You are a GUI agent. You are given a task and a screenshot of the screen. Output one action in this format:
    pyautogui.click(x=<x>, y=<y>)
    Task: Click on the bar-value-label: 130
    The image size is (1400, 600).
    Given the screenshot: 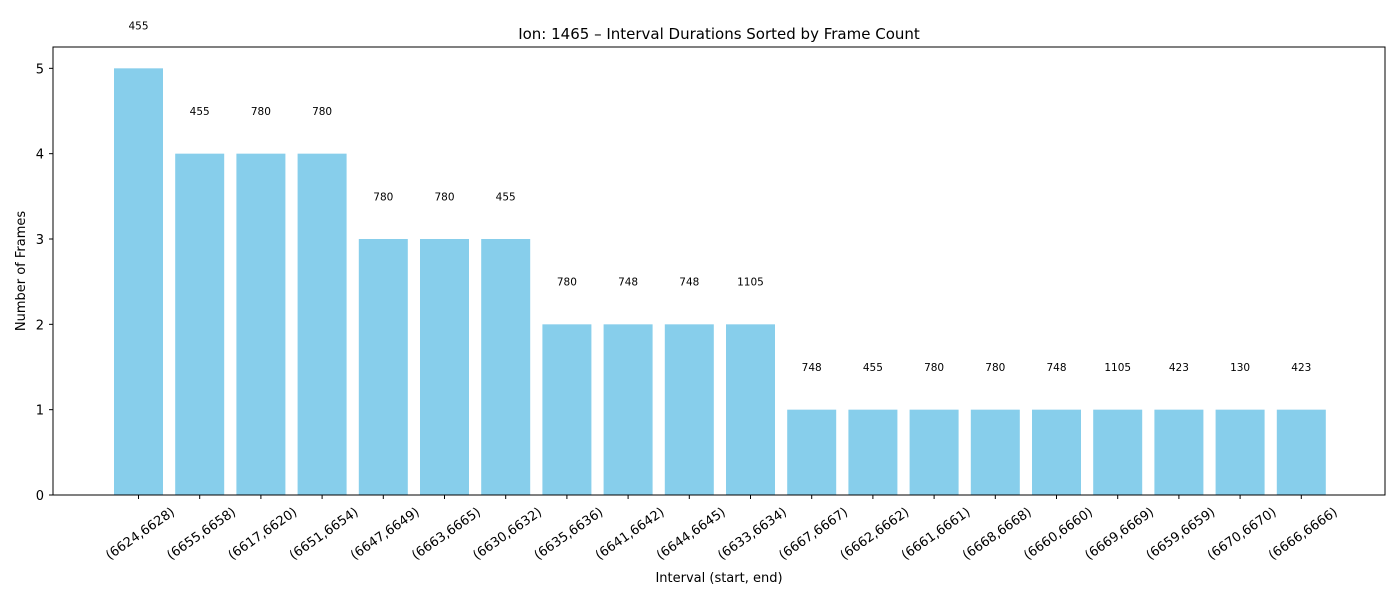 What is the action you would take?
    pyautogui.click(x=1240, y=368)
    